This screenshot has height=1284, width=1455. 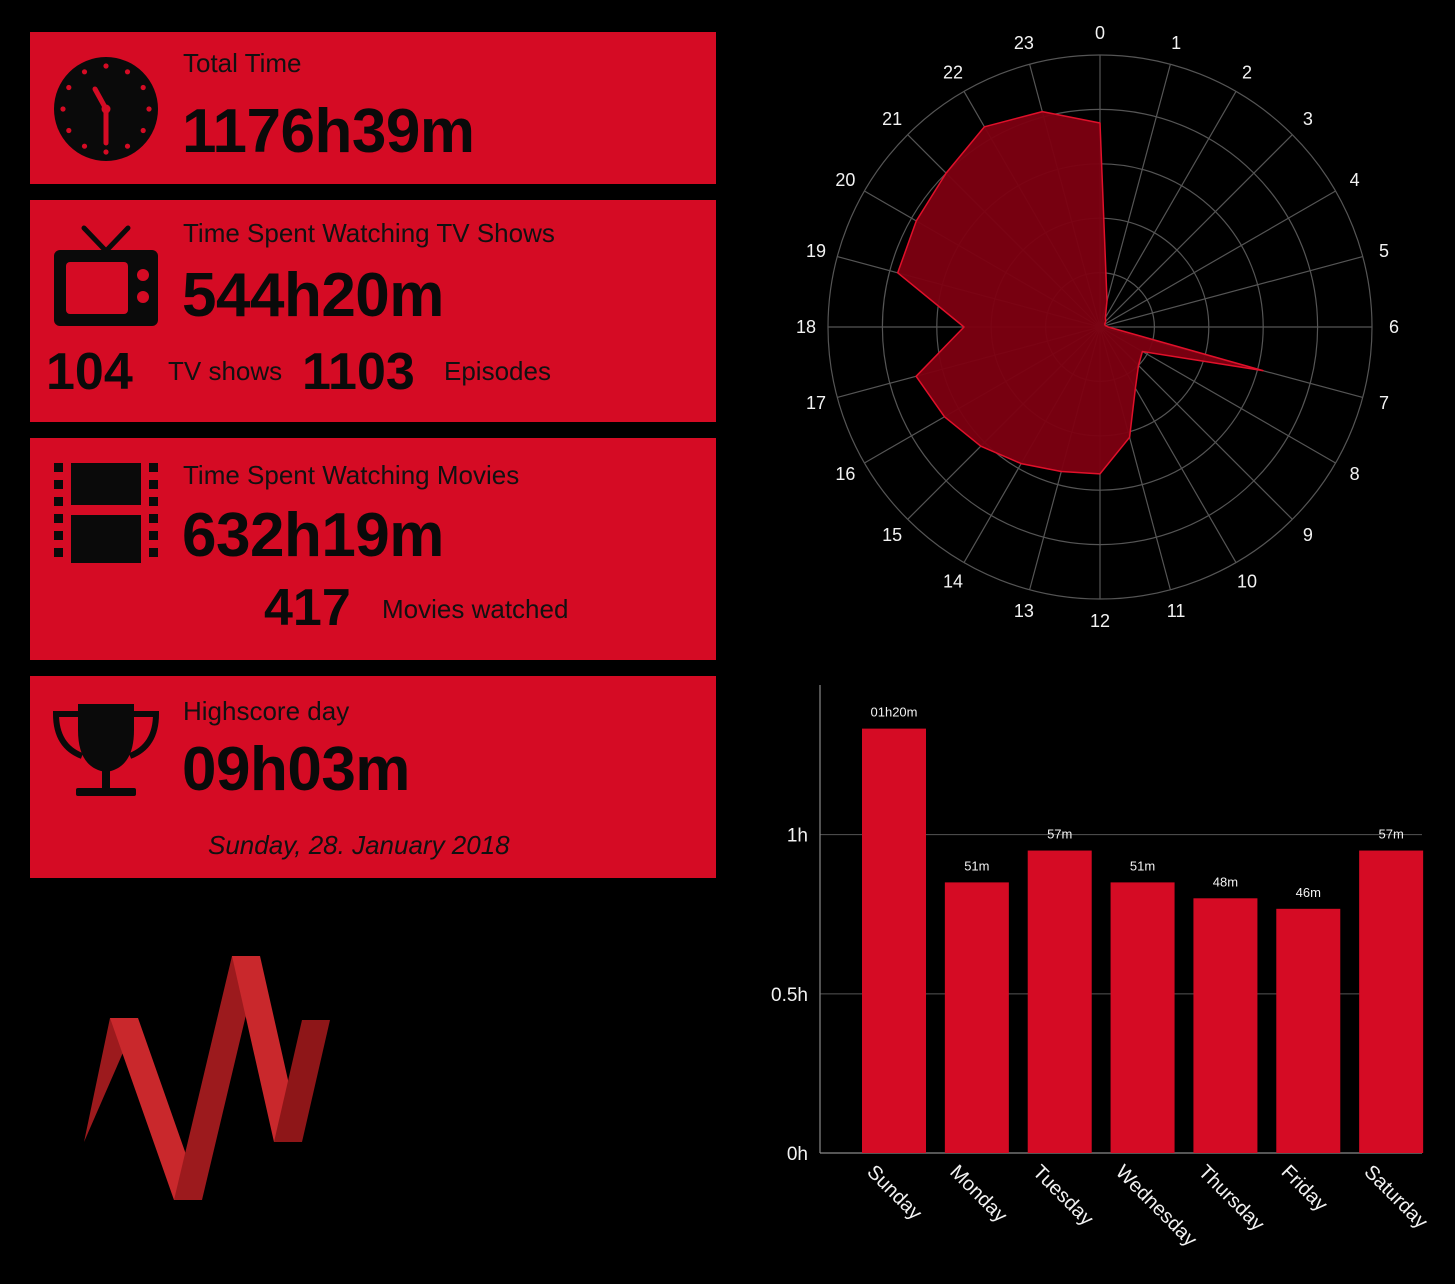 What do you see at coordinates (1304, 1188) in the screenshot?
I see `bar-category-label: Friday` at bounding box center [1304, 1188].